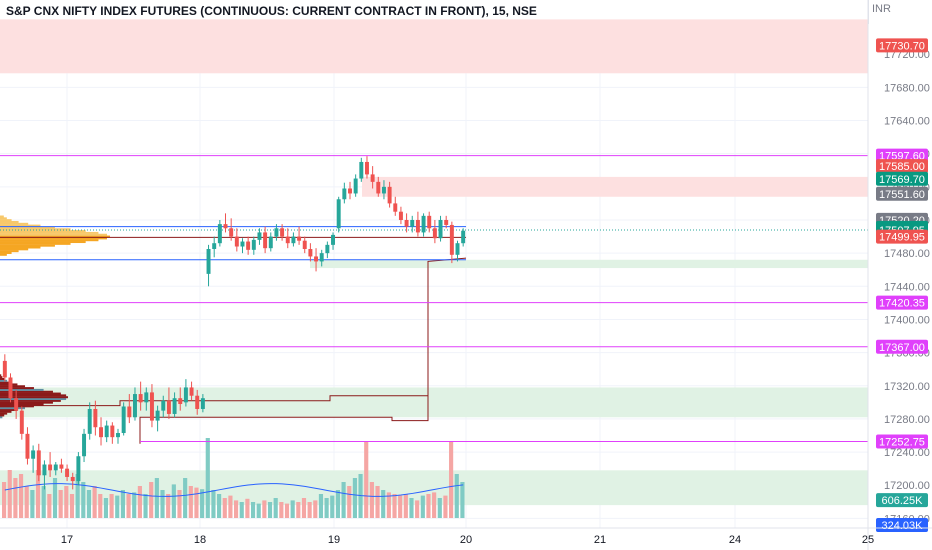  I want to click on time-axis: 17 18 19 20 21 24 25, so click(466, 536).